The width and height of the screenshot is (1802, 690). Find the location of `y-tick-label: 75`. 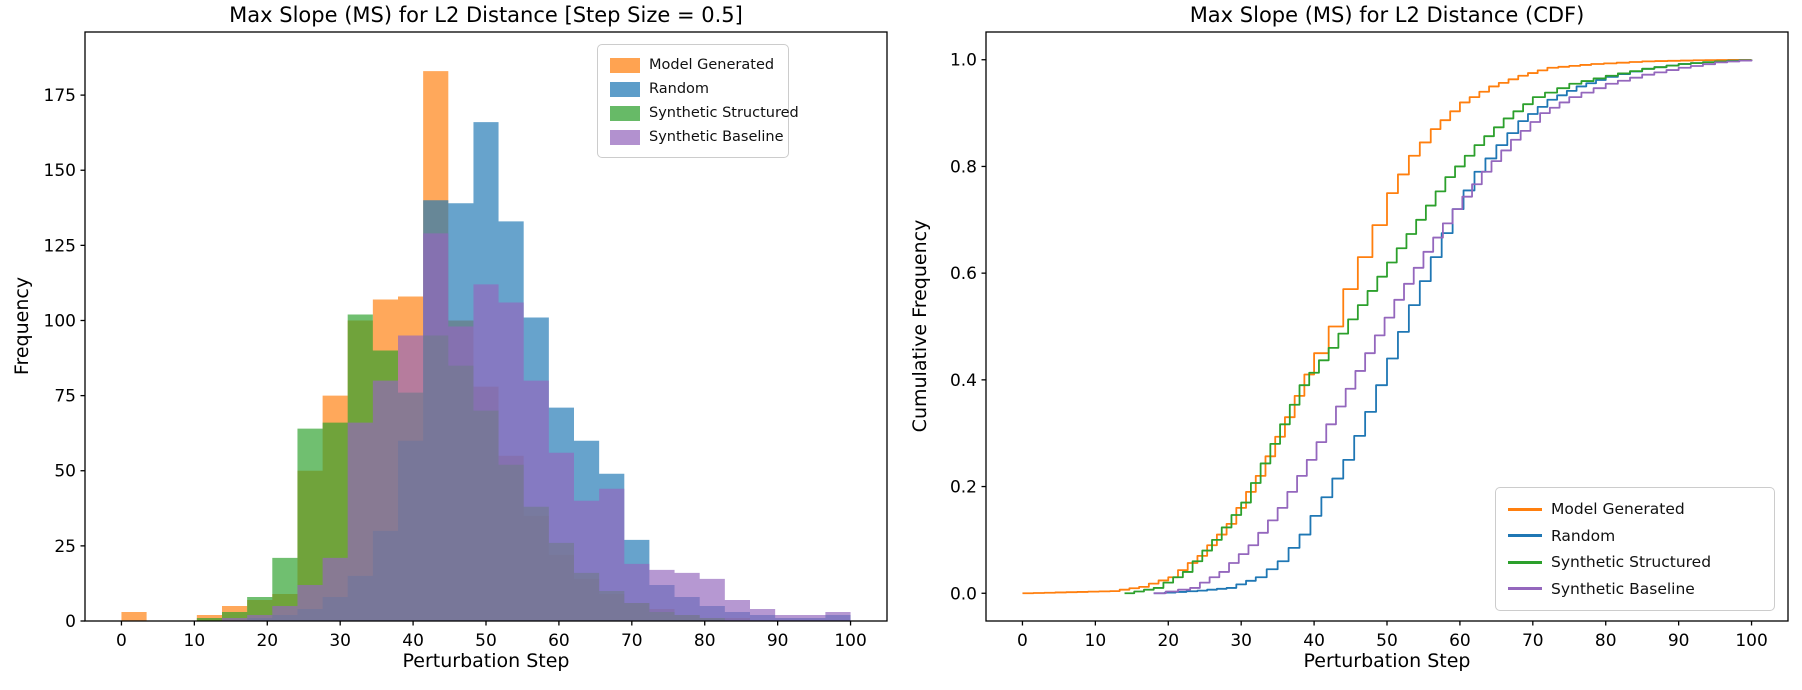

y-tick-label: 75 is located at coordinates (65, 397).